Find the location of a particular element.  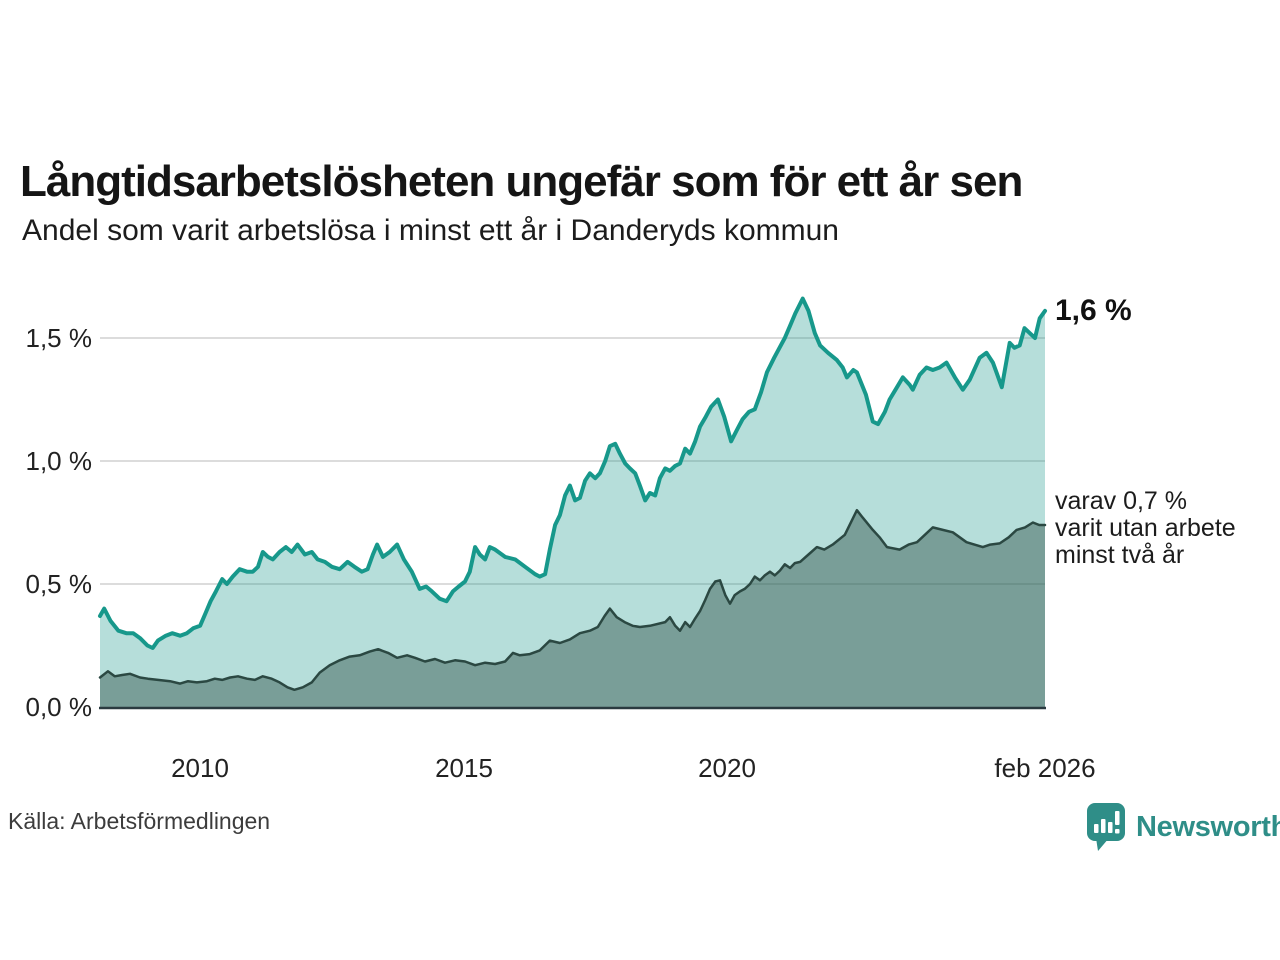

newsworthy-logo: Newsworthy is located at coordinates (1183, 827).